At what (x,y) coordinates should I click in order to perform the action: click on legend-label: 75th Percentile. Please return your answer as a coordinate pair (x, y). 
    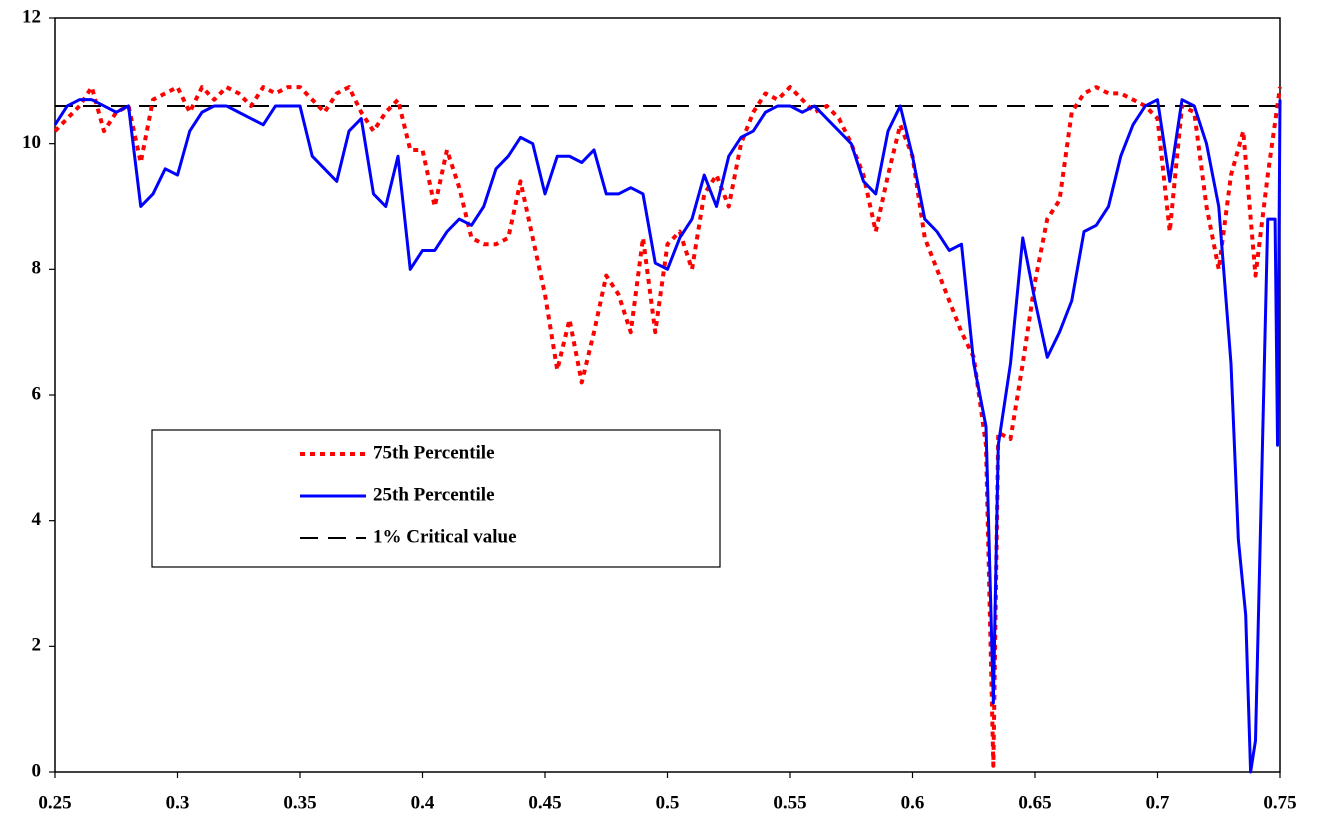
    Looking at the image, I should click on (434, 452).